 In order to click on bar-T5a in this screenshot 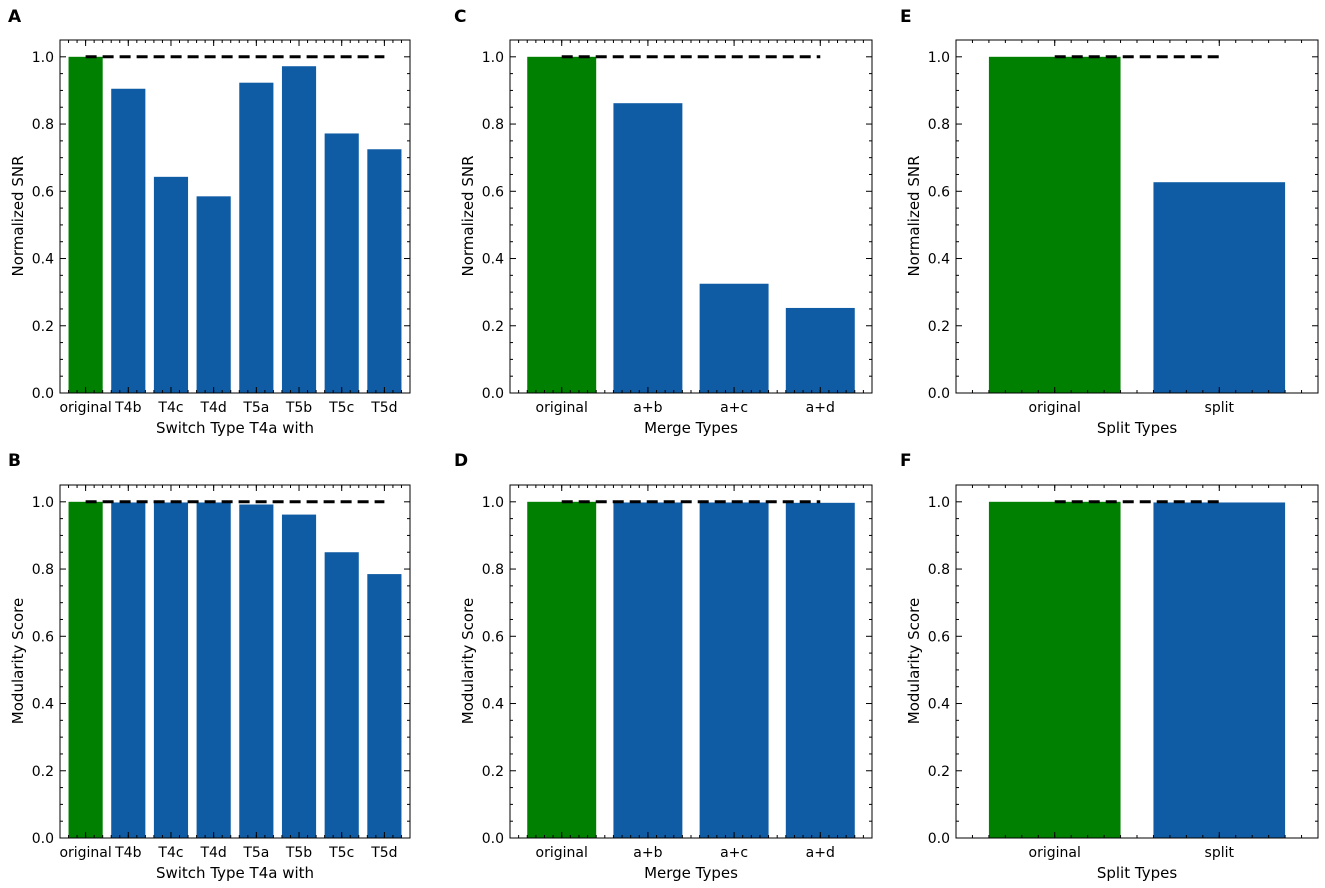, I will do `click(256, 237)`.